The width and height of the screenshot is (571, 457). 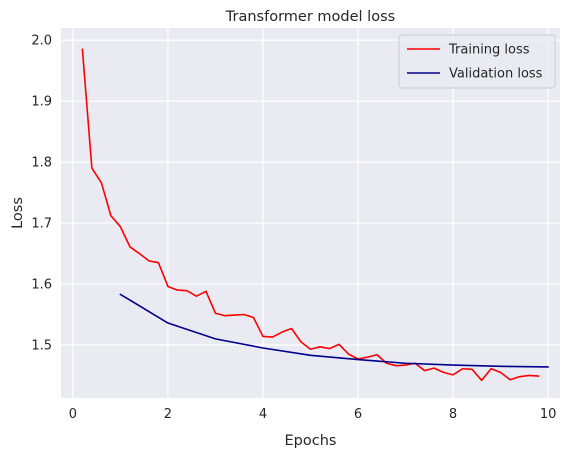 What do you see at coordinates (41, 102) in the screenshot?
I see `y-tick-label: 1.9` at bounding box center [41, 102].